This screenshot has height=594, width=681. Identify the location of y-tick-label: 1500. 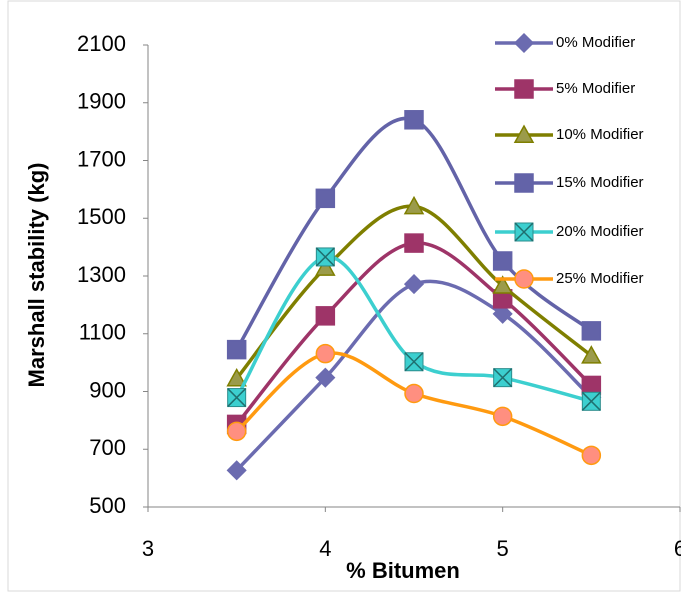
(101, 216).